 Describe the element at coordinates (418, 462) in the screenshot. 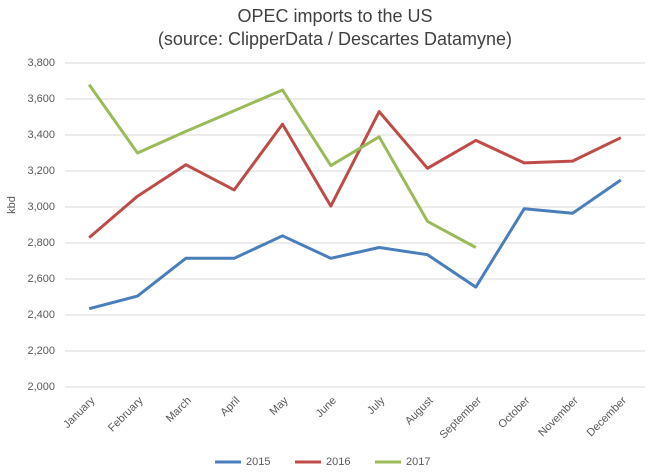

I see `legend-label: 2017` at that location.